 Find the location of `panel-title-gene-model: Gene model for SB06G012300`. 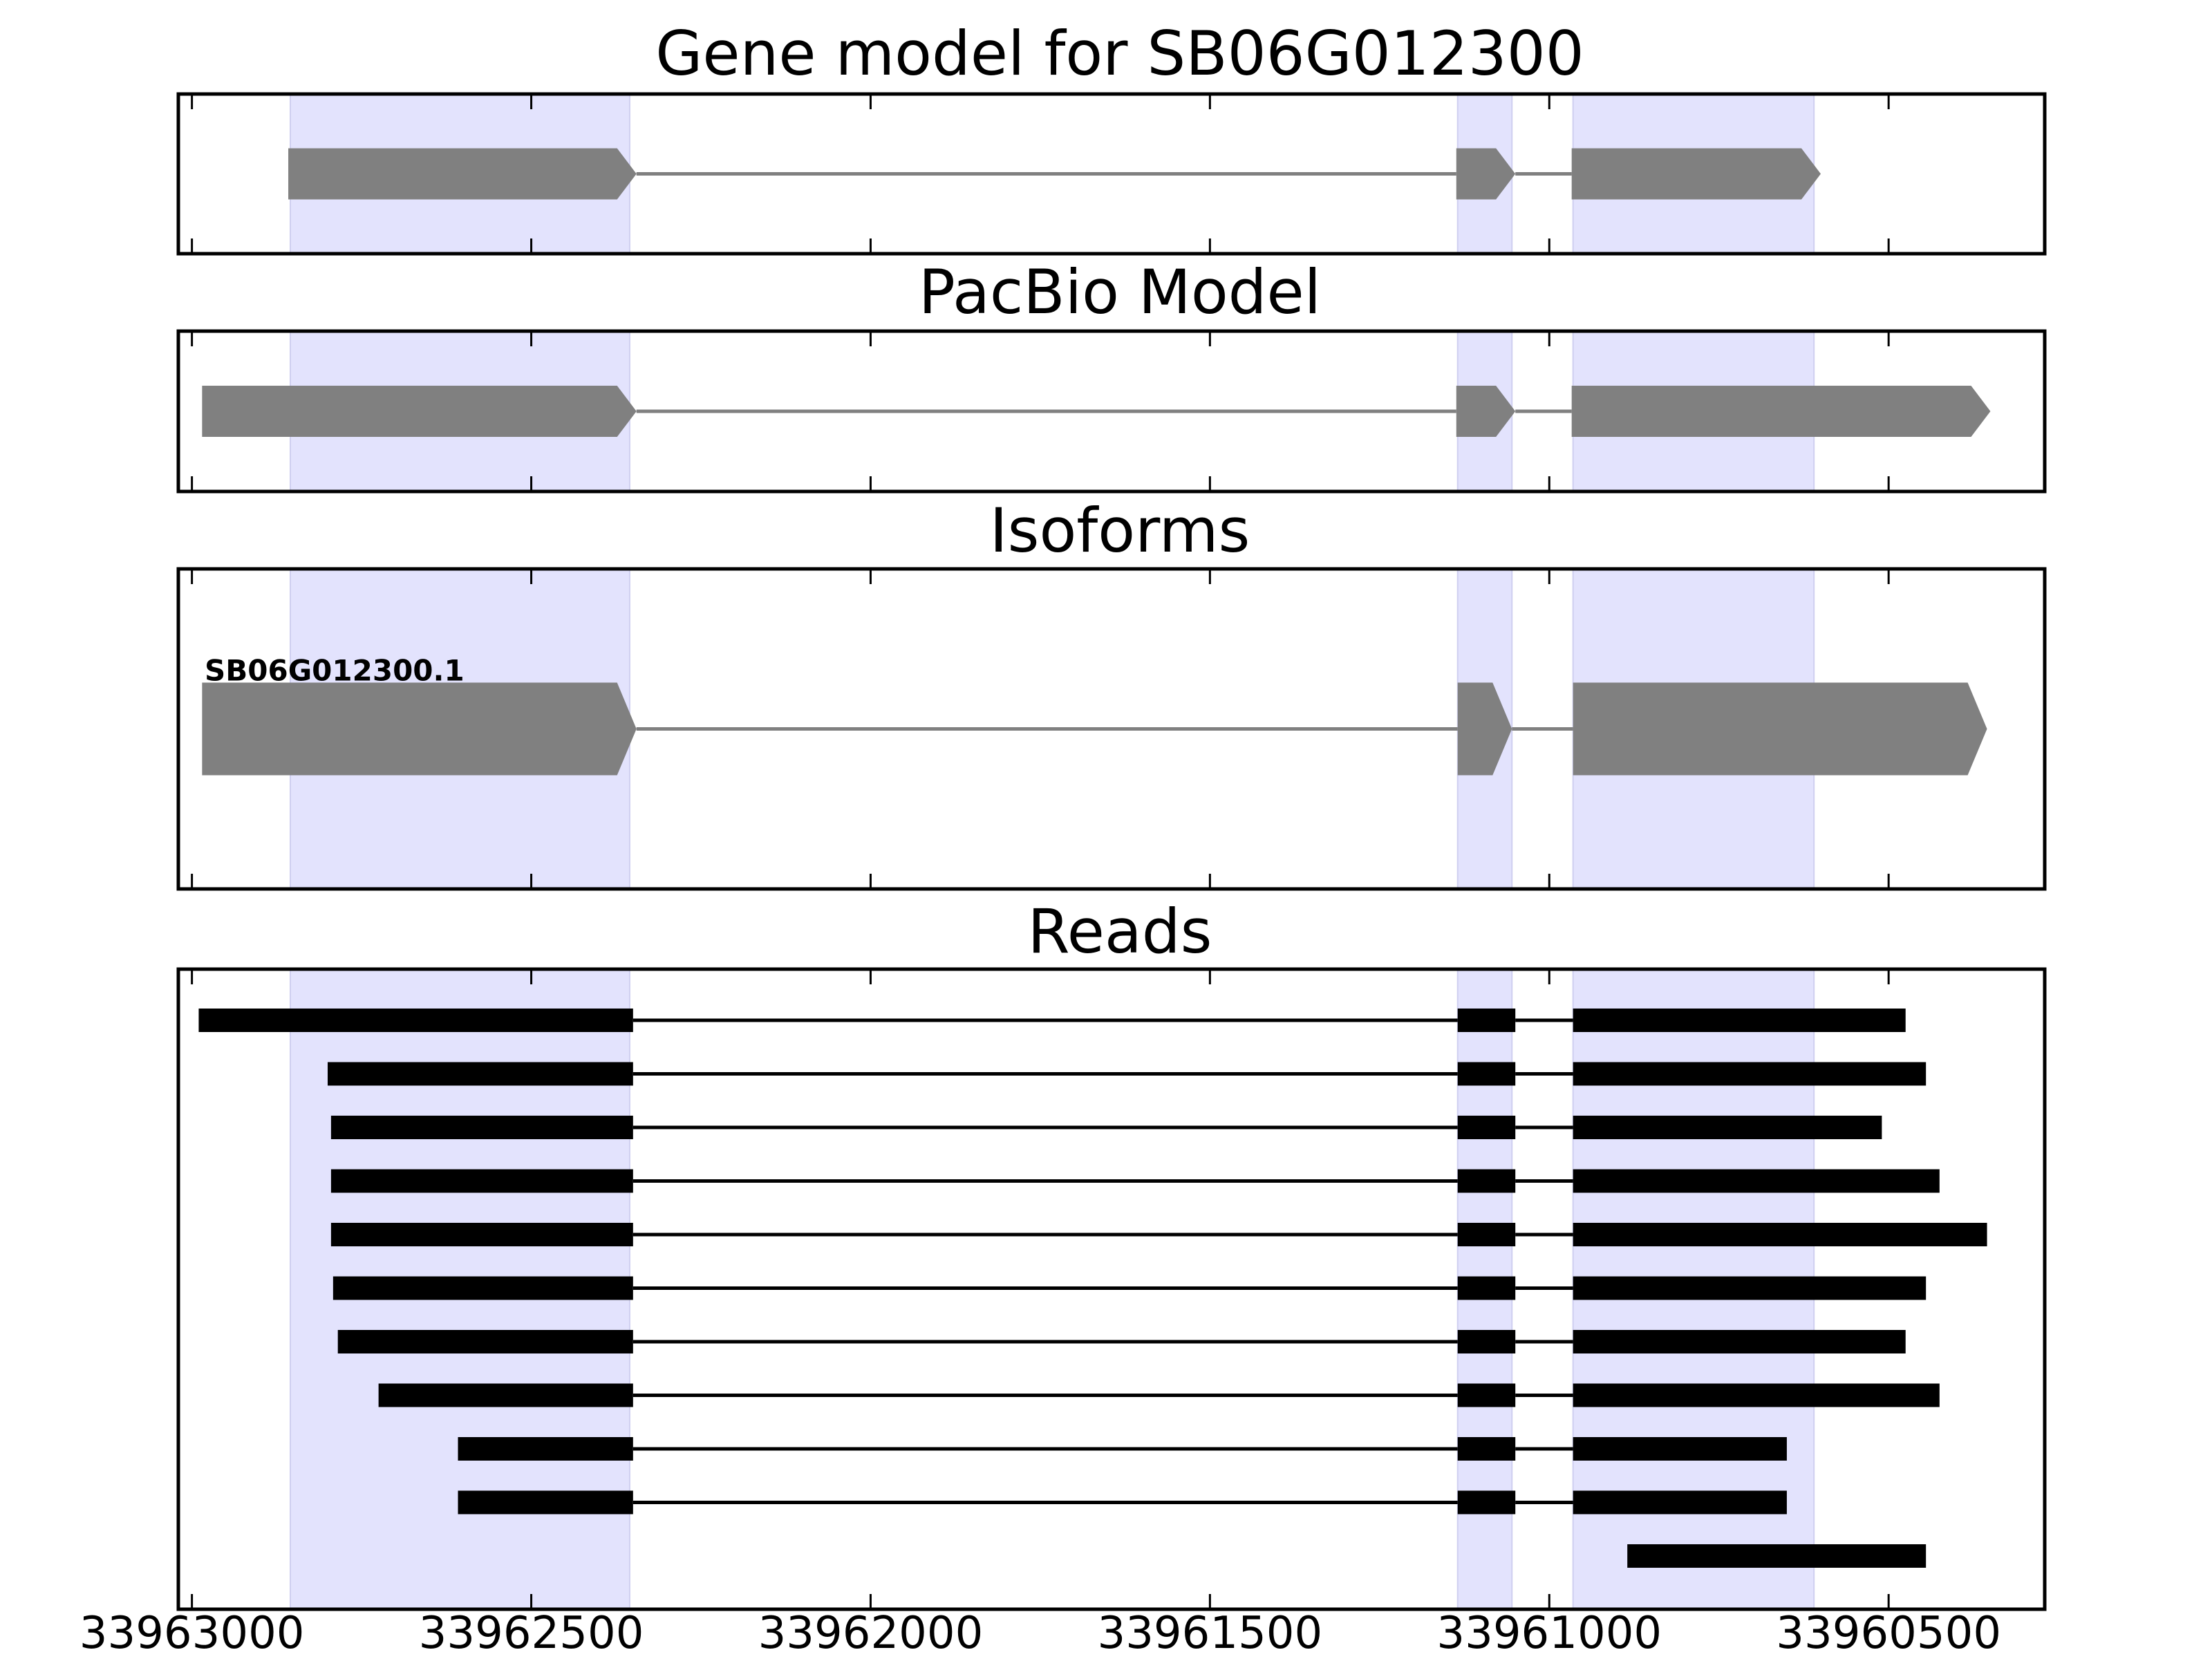

panel-title-gene-model: Gene model for SB06G012300 is located at coordinates (1119, 54).